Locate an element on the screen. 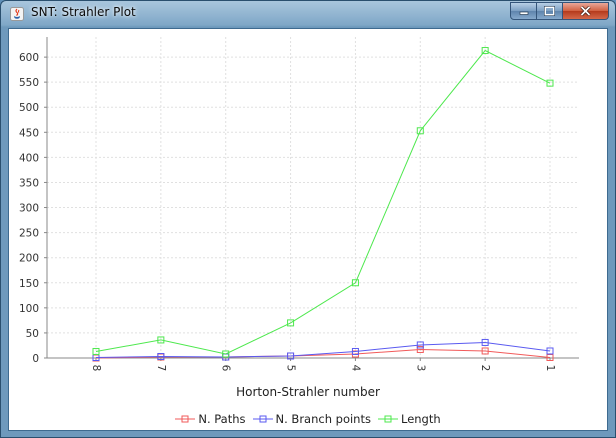 Image resolution: width=616 pixels, height=438 pixels. minimize-icon is located at coordinates (523, 13).